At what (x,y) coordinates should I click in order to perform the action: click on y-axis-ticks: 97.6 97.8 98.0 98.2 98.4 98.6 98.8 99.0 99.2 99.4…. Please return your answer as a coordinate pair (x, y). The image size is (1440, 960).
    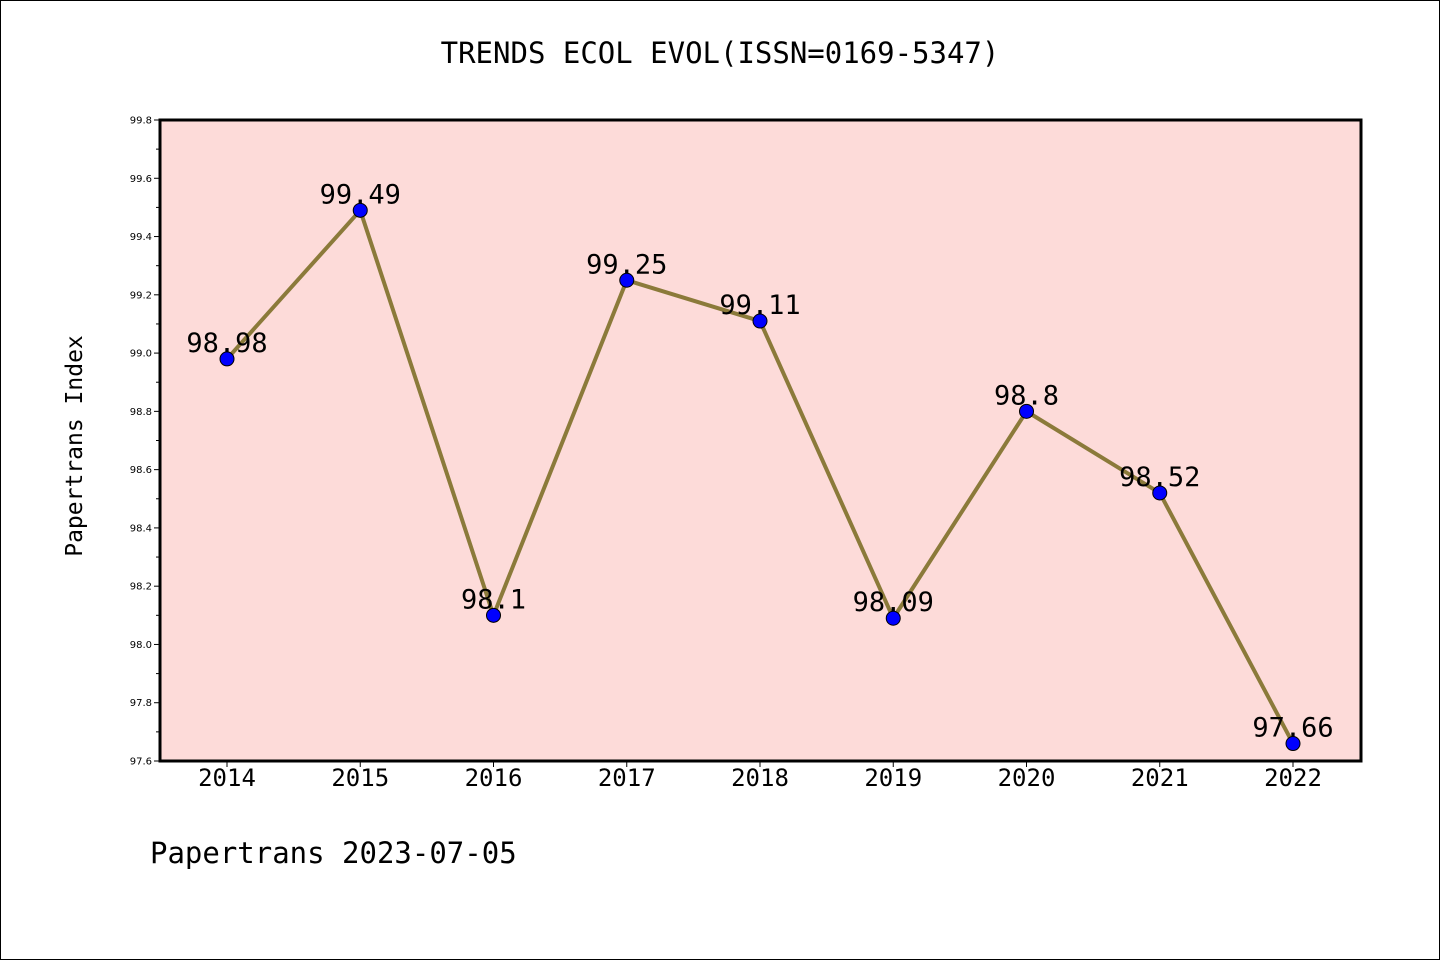
    Looking at the image, I should click on (145, 442).